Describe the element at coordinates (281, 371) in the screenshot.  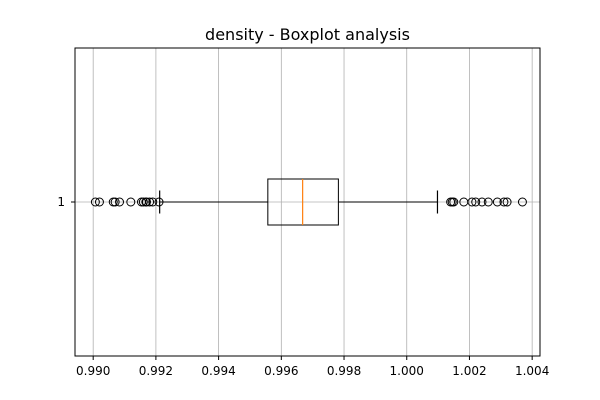
I see `x-tick-label: 0.996` at that location.